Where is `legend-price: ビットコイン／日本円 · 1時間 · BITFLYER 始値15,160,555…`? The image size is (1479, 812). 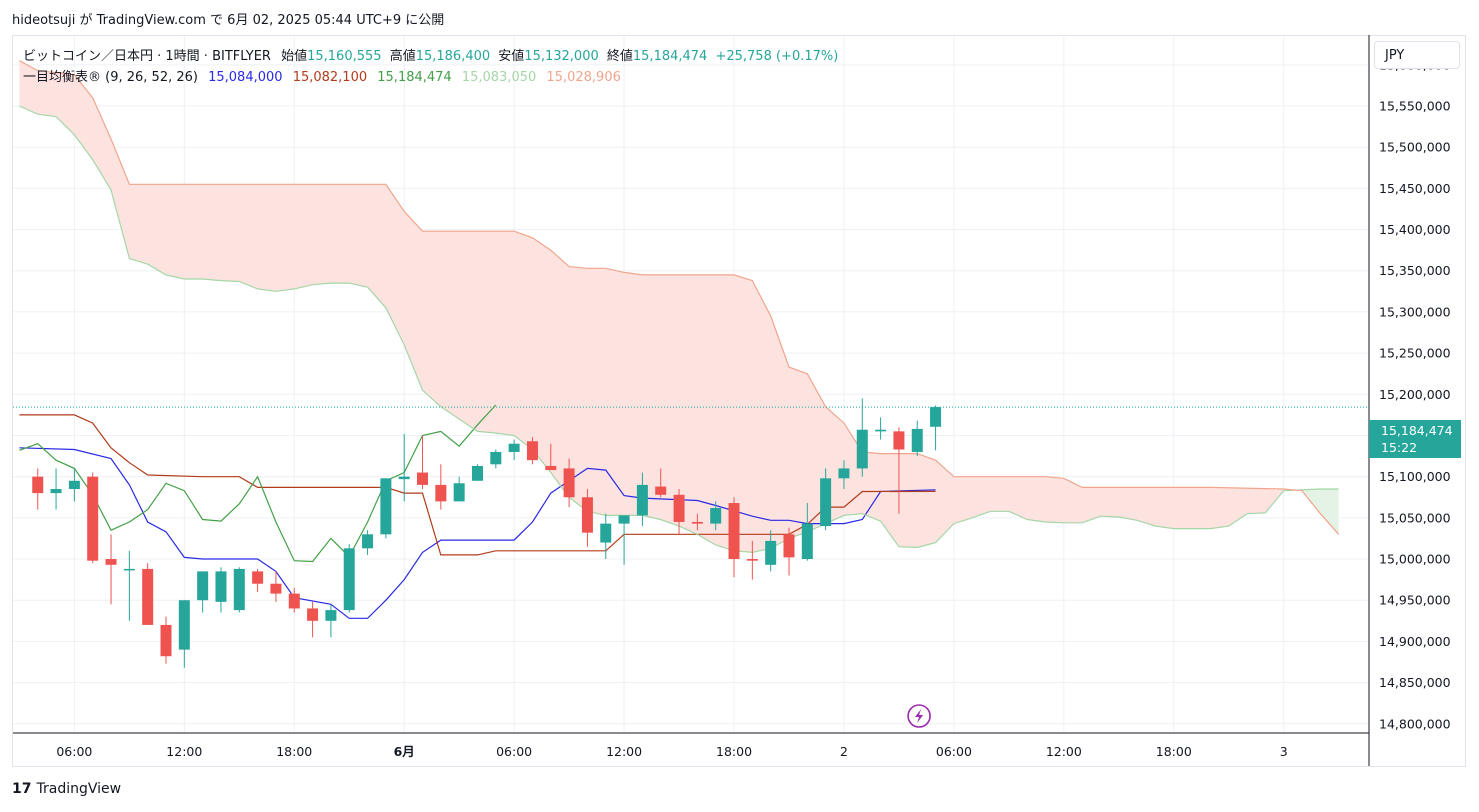 legend-price: ビットコイン／日本円 · 1時間 · BITFLYER 始値15,160,555… is located at coordinates (430, 54).